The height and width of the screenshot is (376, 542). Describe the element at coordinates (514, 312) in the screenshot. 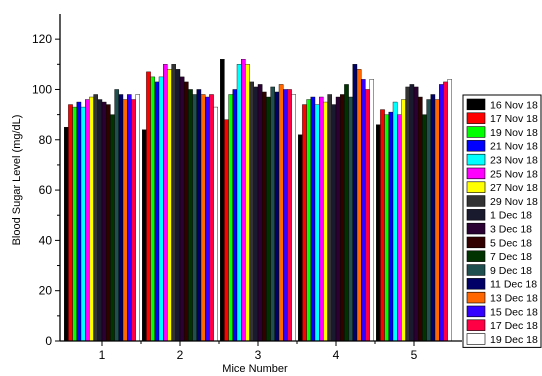

I see `legend-label: 15 Dec 18` at that location.